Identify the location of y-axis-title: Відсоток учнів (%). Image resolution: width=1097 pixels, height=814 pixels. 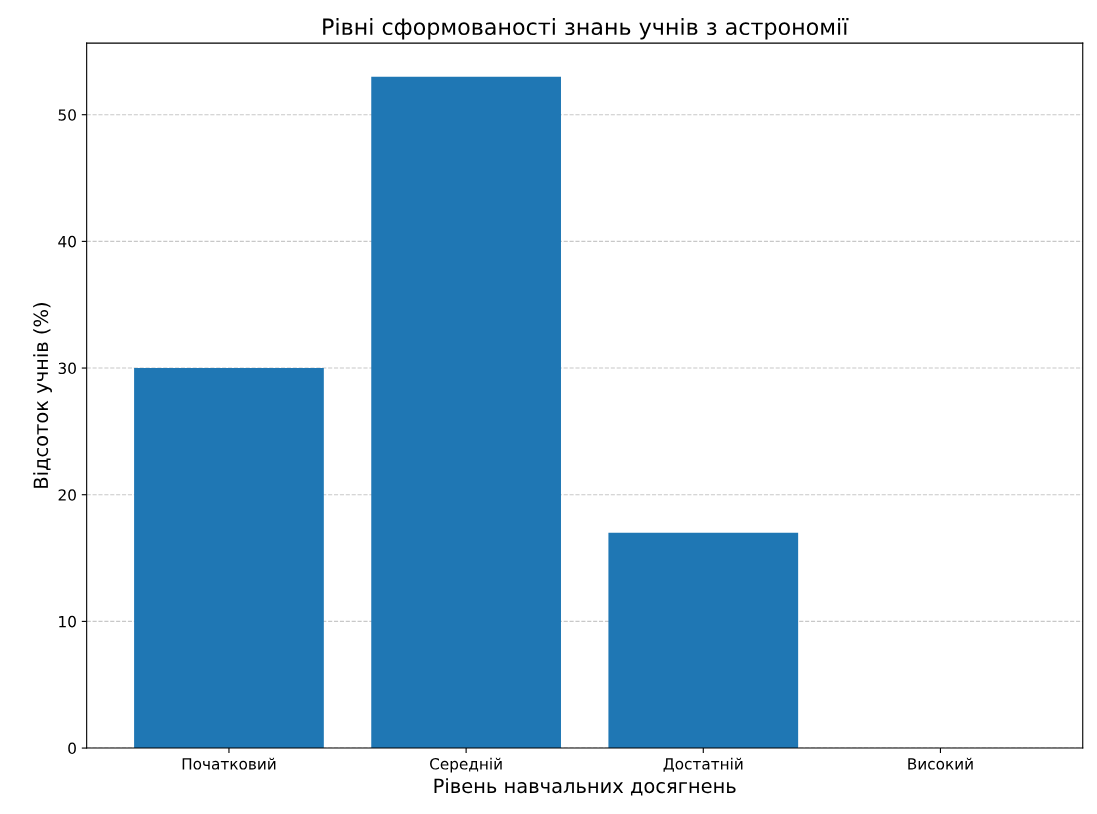
(42, 395).